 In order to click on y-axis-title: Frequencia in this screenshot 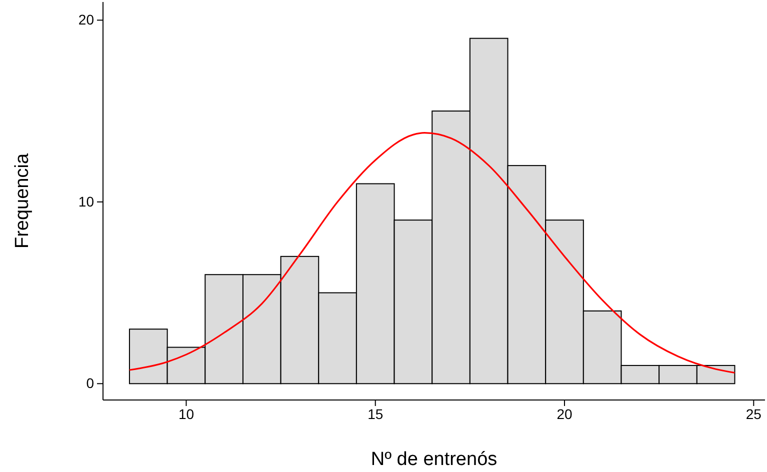, I will do `click(22, 201)`.